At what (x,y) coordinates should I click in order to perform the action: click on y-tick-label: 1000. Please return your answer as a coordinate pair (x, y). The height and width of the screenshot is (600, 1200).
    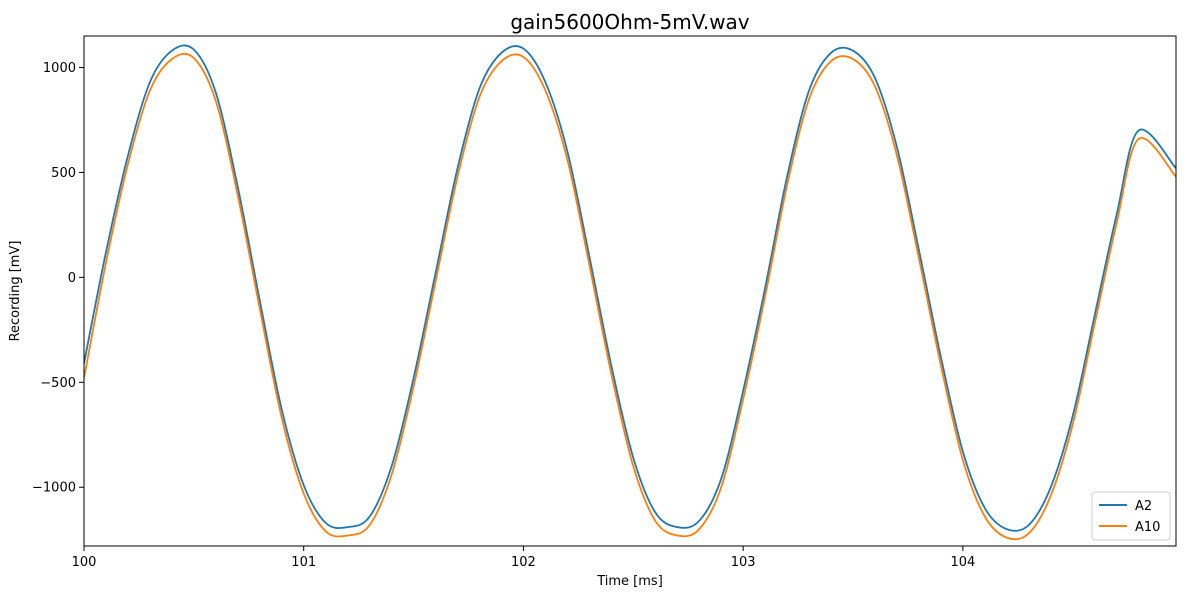
    Looking at the image, I should click on (59, 68).